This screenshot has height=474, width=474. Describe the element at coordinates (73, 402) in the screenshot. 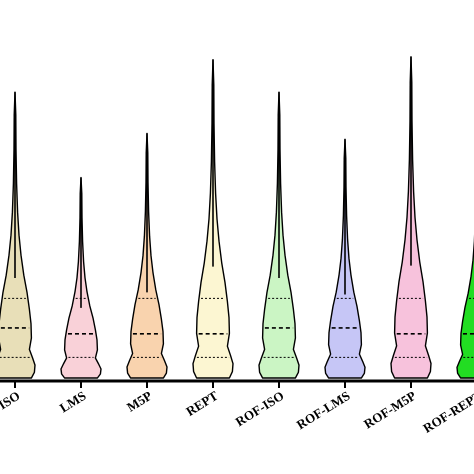

I see `x-tick-label-lms: LMS` at that location.